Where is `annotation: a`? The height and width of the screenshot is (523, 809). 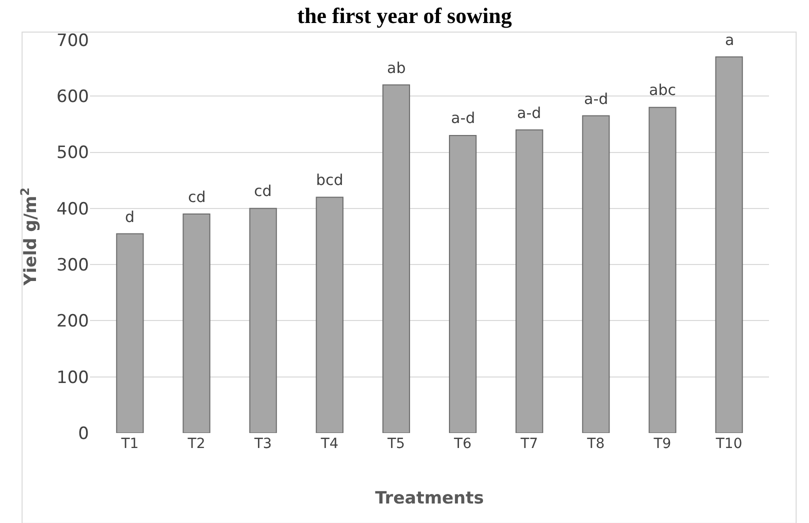
annotation: a is located at coordinates (729, 40).